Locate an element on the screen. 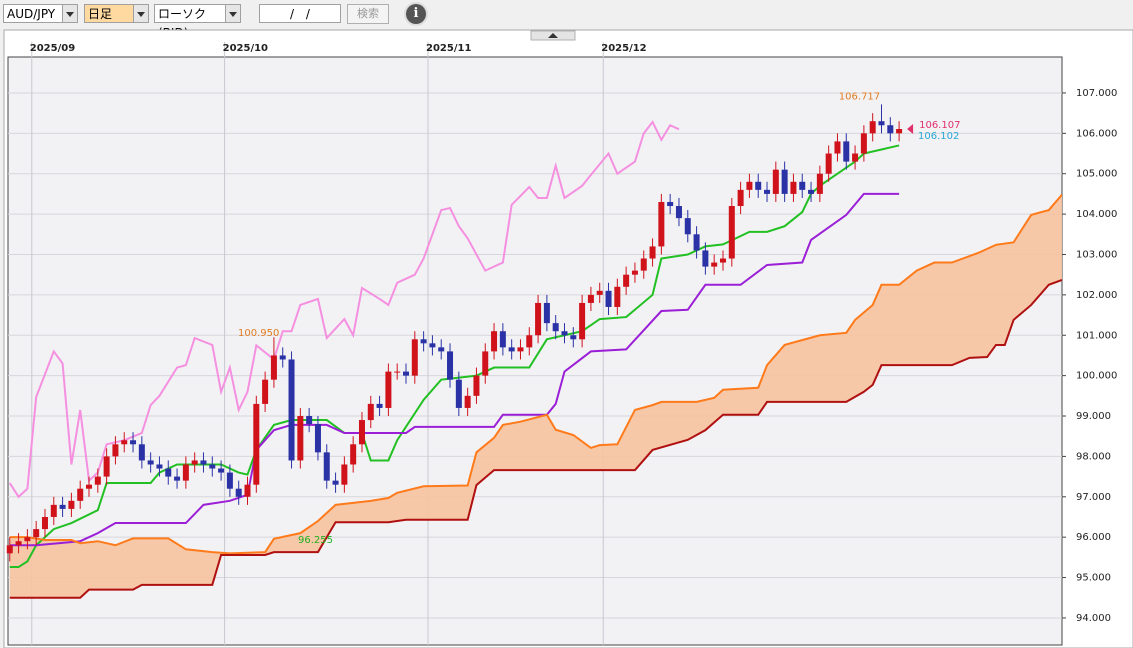  info-button: i is located at coordinates (416, 14).